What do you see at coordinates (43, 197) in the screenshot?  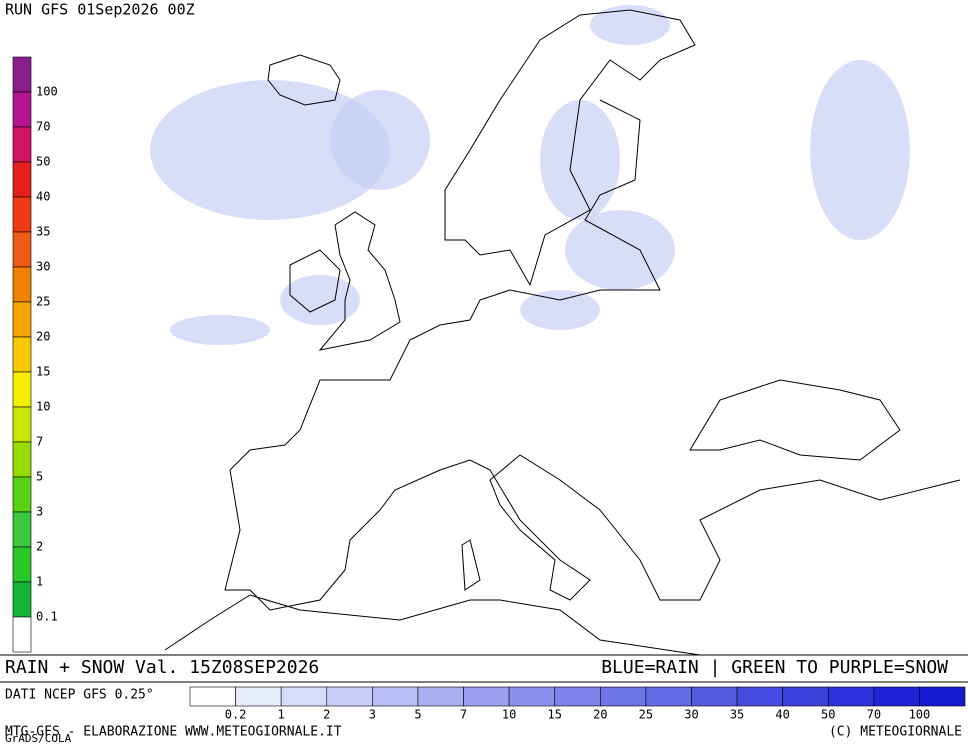 I see `snow-label: 40` at bounding box center [43, 197].